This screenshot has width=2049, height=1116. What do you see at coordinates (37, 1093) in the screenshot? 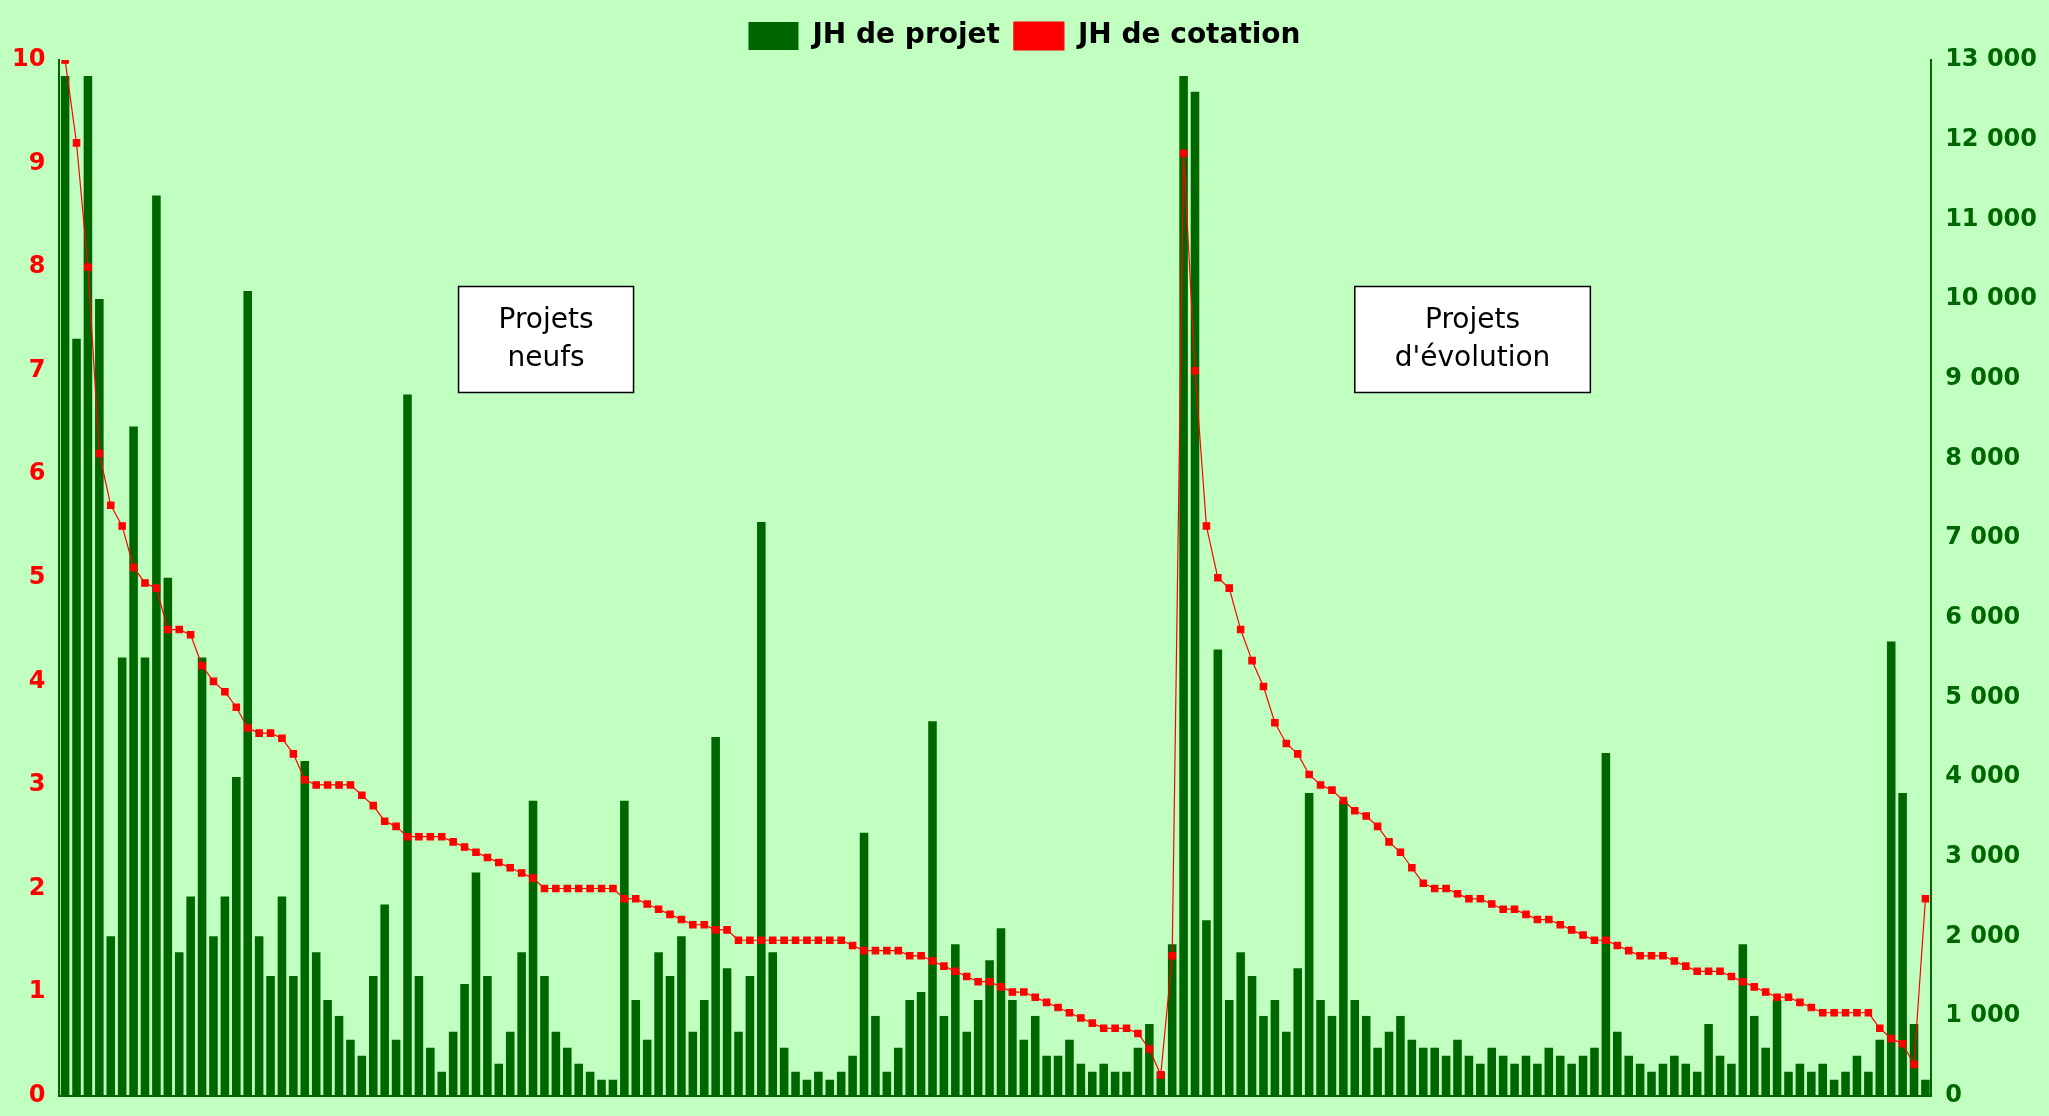
I see `y-tick-label: 0` at bounding box center [37, 1093].